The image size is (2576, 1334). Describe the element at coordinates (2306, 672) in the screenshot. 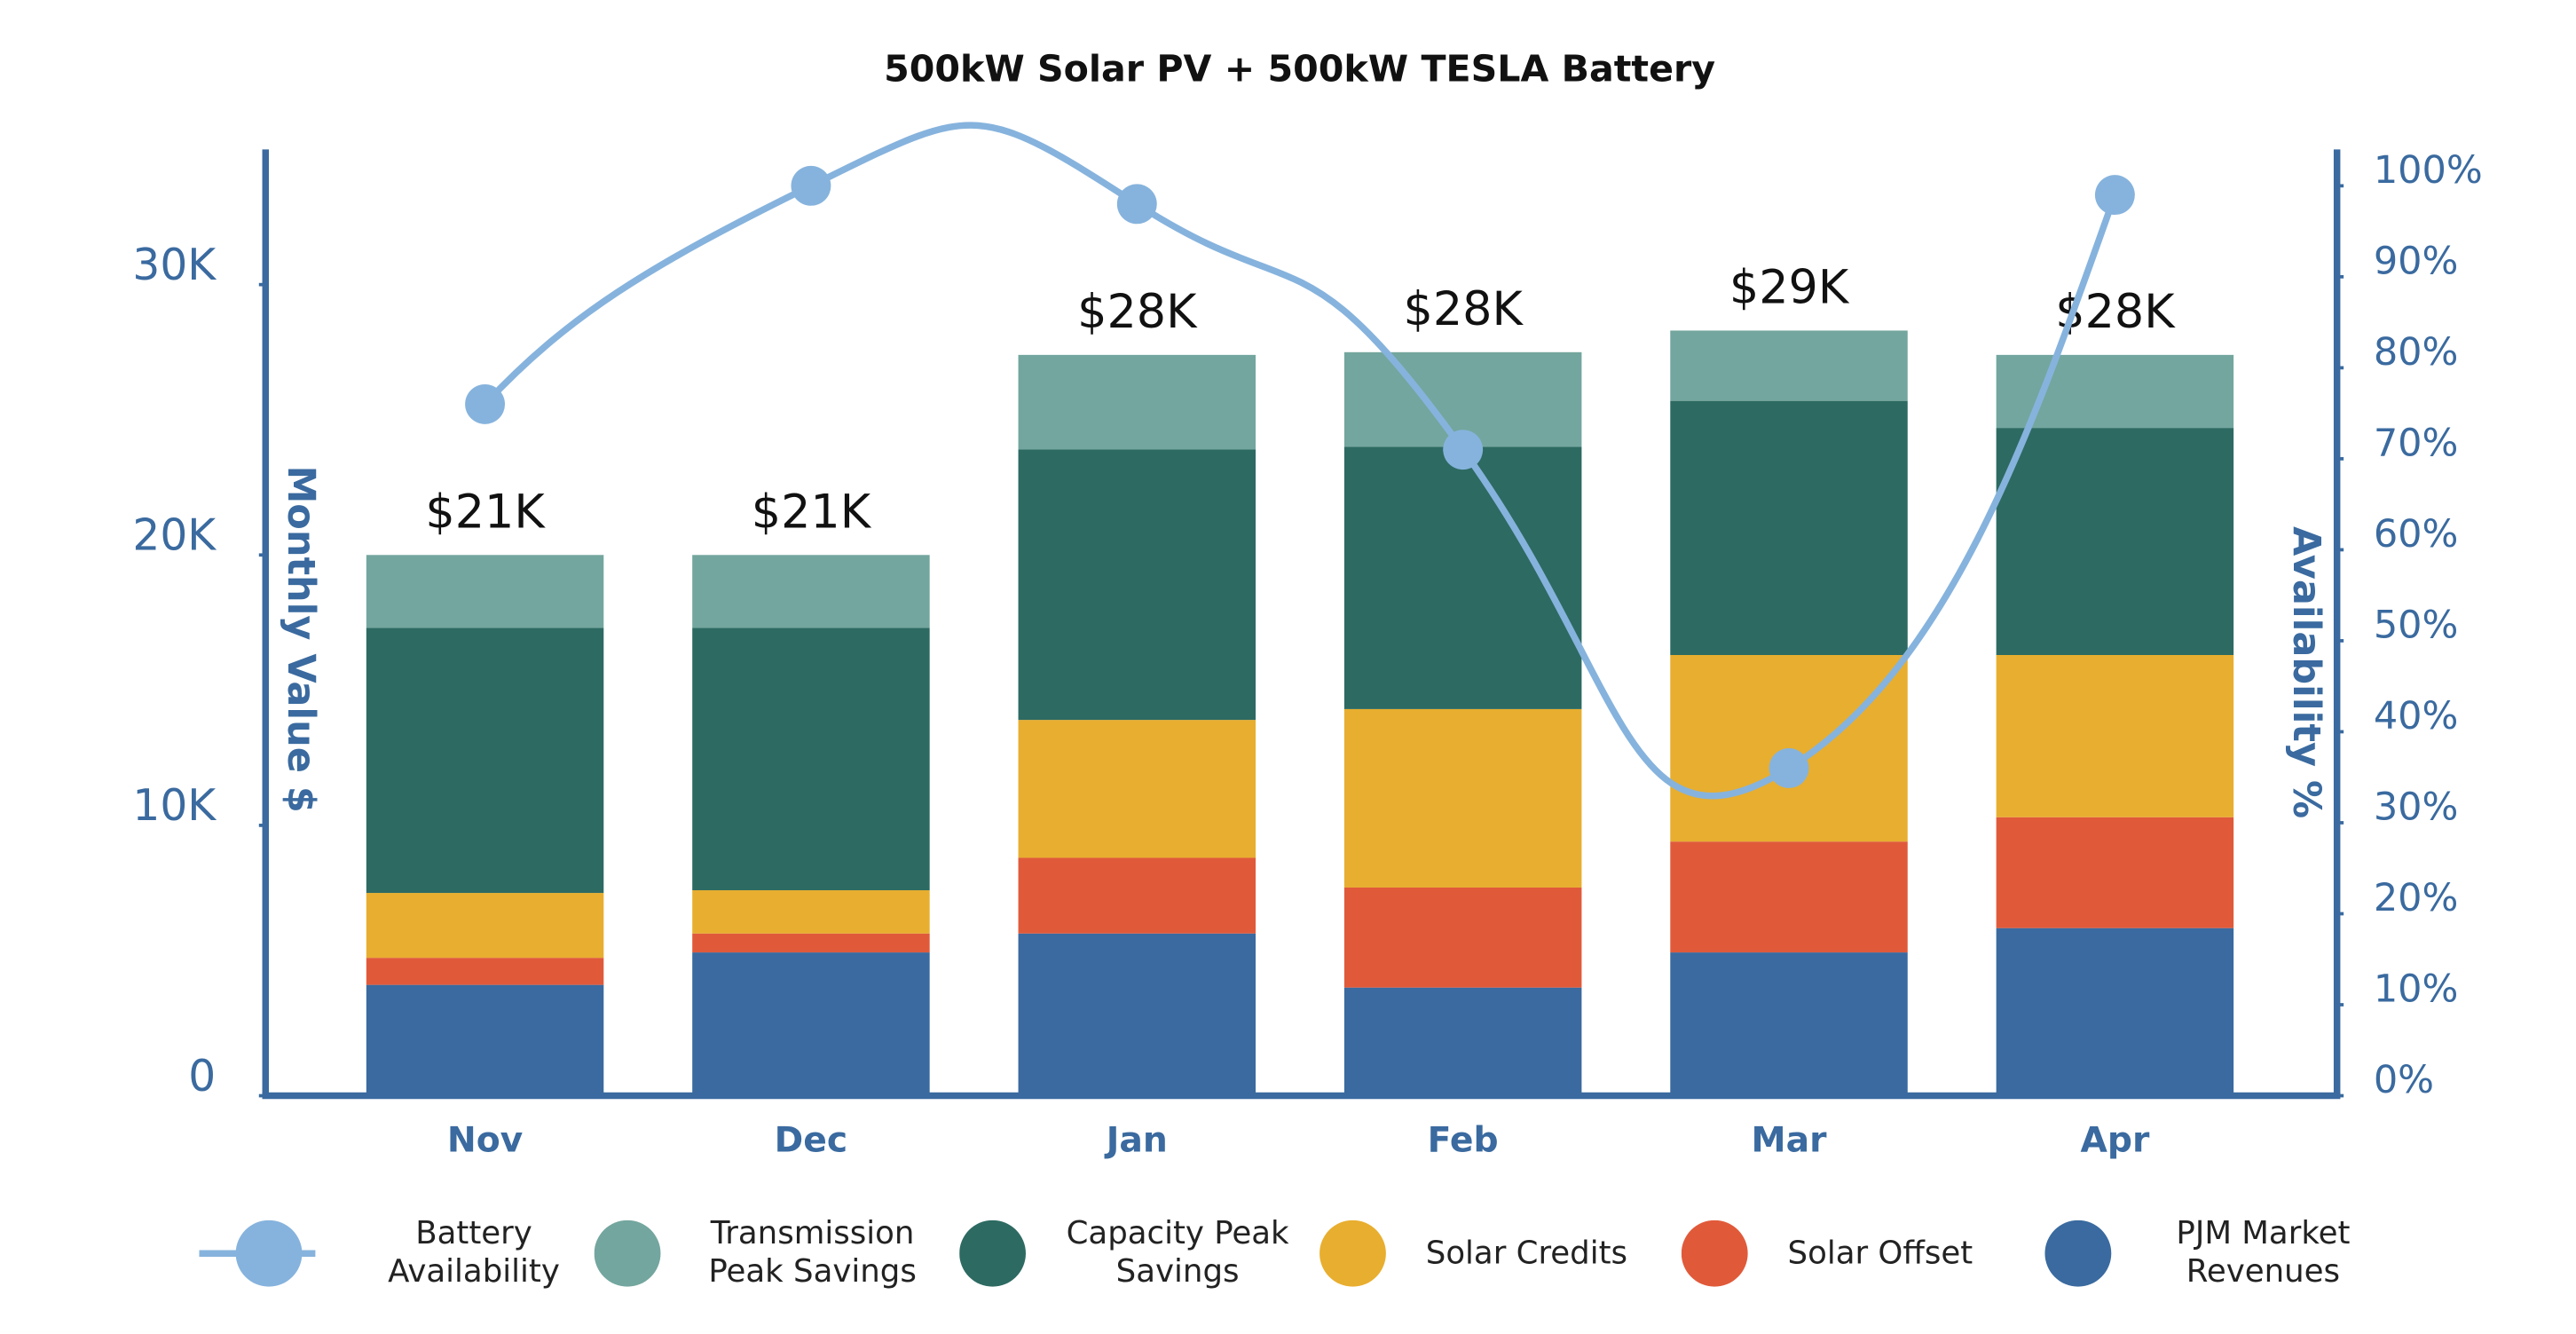

I see `y2-axis-title: Availability %` at that location.